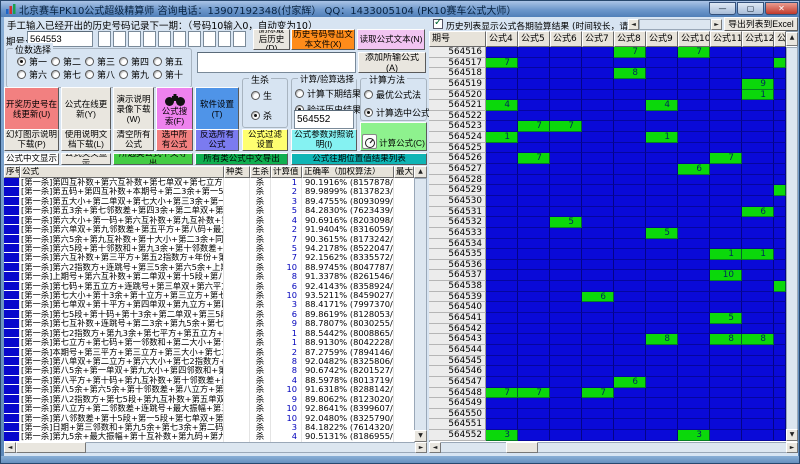 This screenshot has width=800, height=464. I want to click on radio-第三: 第三, so click(102, 61).